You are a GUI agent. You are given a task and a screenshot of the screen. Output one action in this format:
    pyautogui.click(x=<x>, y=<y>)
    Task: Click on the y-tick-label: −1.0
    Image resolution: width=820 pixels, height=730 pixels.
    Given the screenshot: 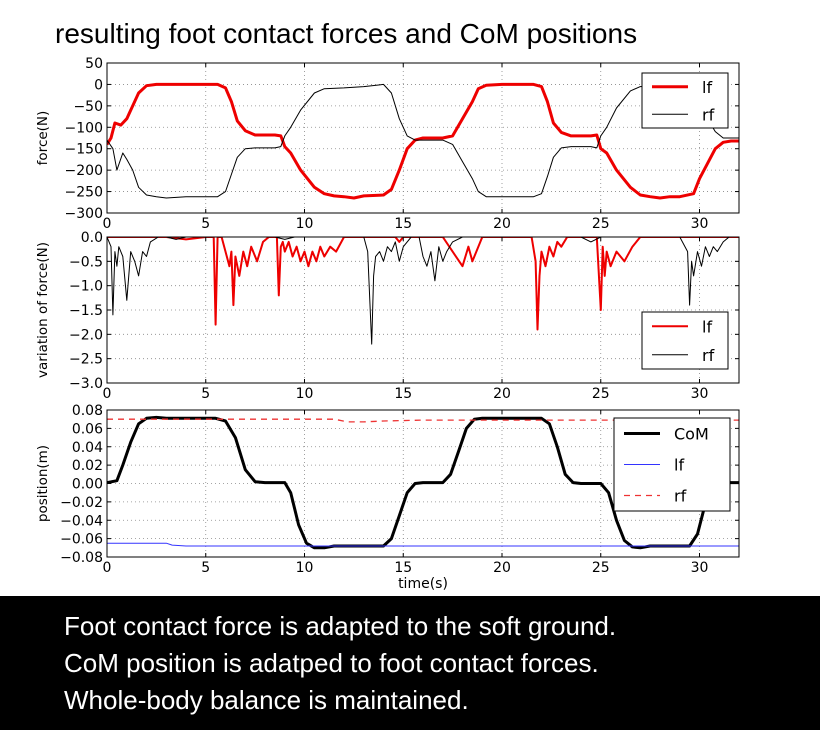 What is the action you would take?
    pyautogui.click(x=86, y=287)
    